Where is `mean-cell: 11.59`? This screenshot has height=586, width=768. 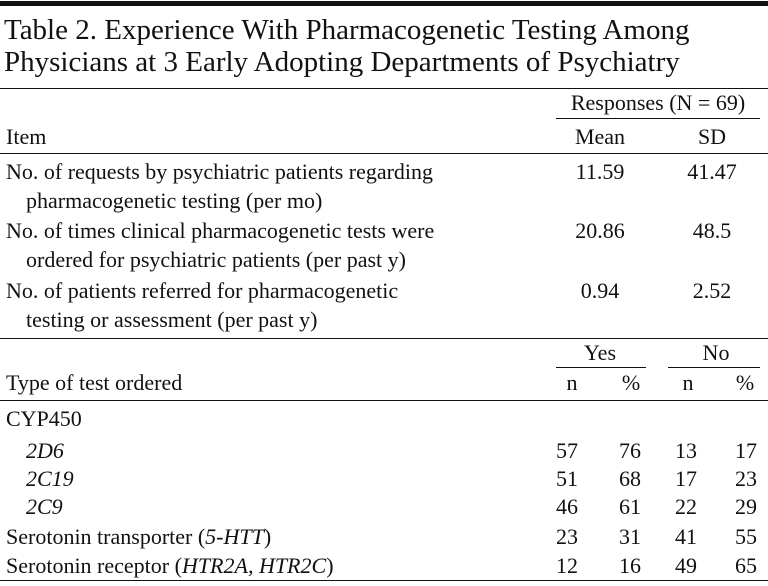 mean-cell: 11.59 is located at coordinates (600, 171).